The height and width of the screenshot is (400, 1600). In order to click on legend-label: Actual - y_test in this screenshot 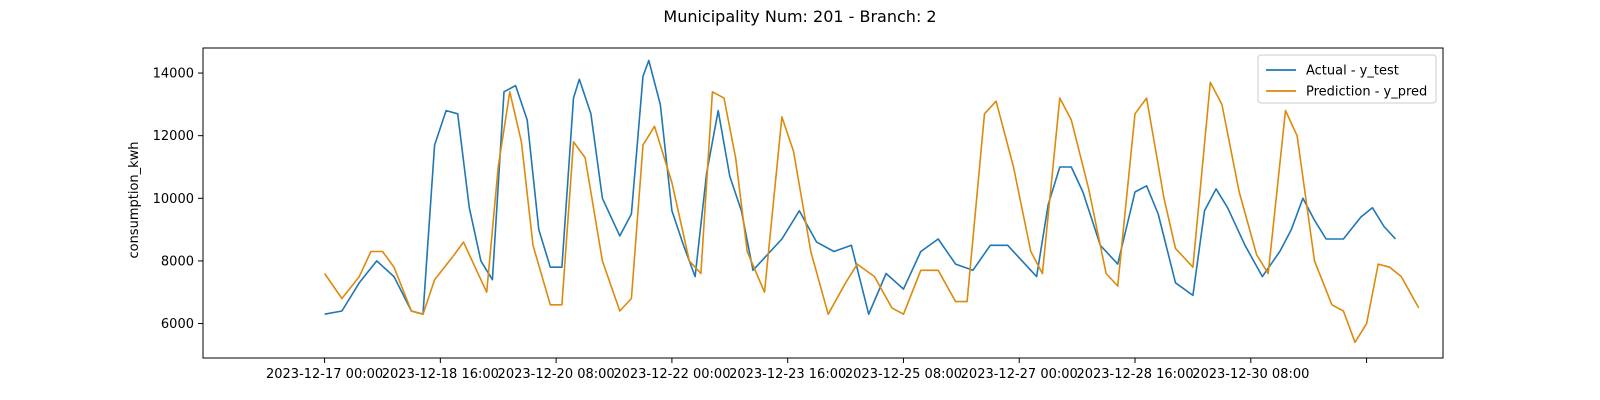, I will do `click(1352, 71)`.